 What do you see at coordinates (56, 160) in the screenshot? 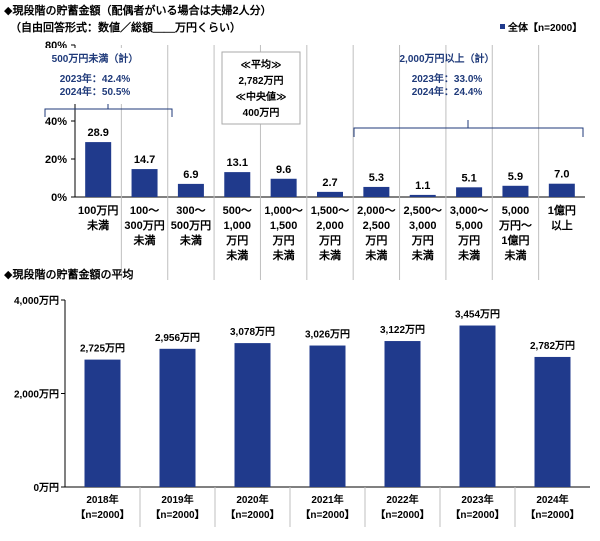
I see `y-tick-label: 20%` at bounding box center [56, 160].